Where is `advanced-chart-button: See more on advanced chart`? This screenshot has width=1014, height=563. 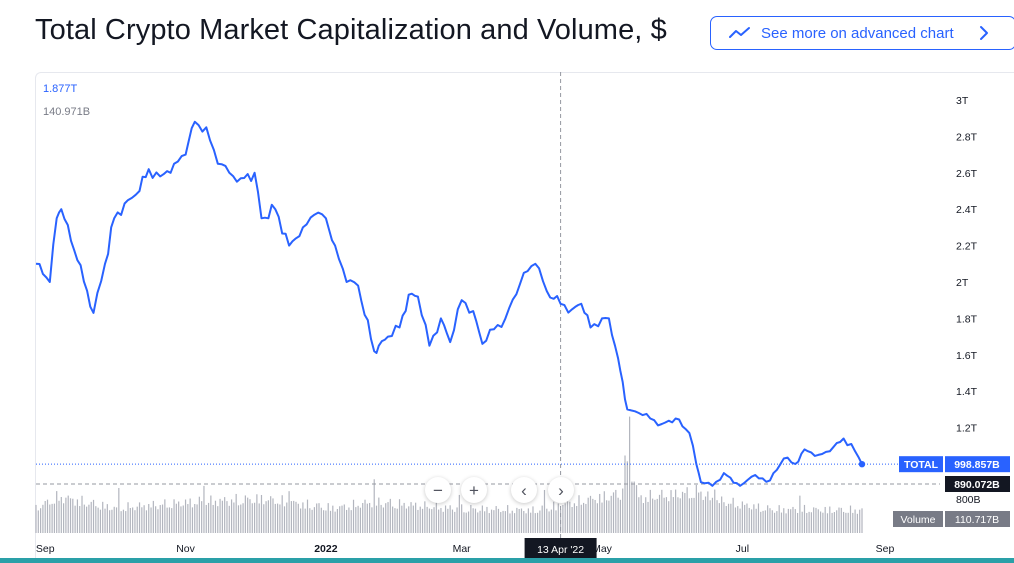 advanced-chart-button: See more on advanced chart is located at coordinates (862, 33).